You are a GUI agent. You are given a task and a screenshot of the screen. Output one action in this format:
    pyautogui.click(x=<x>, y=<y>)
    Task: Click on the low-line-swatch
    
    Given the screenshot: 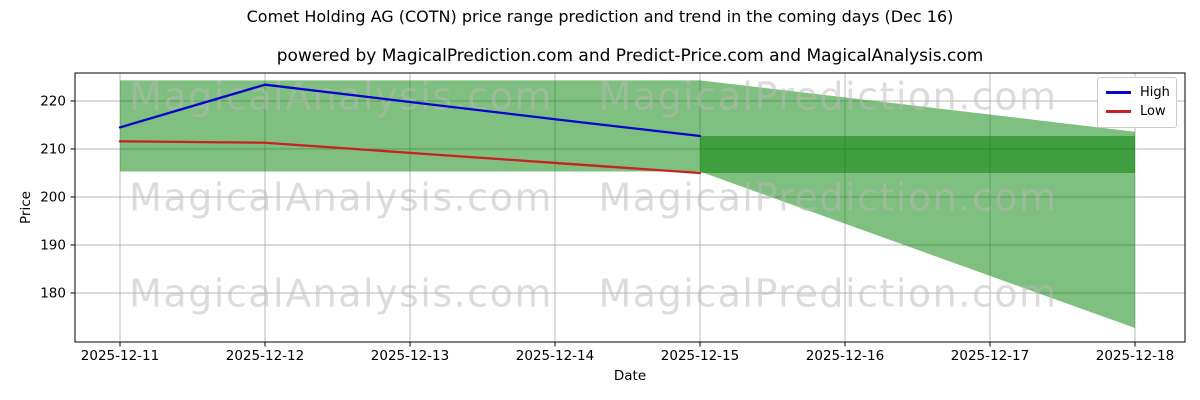 What is the action you would take?
    pyautogui.click(x=1118, y=111)
    